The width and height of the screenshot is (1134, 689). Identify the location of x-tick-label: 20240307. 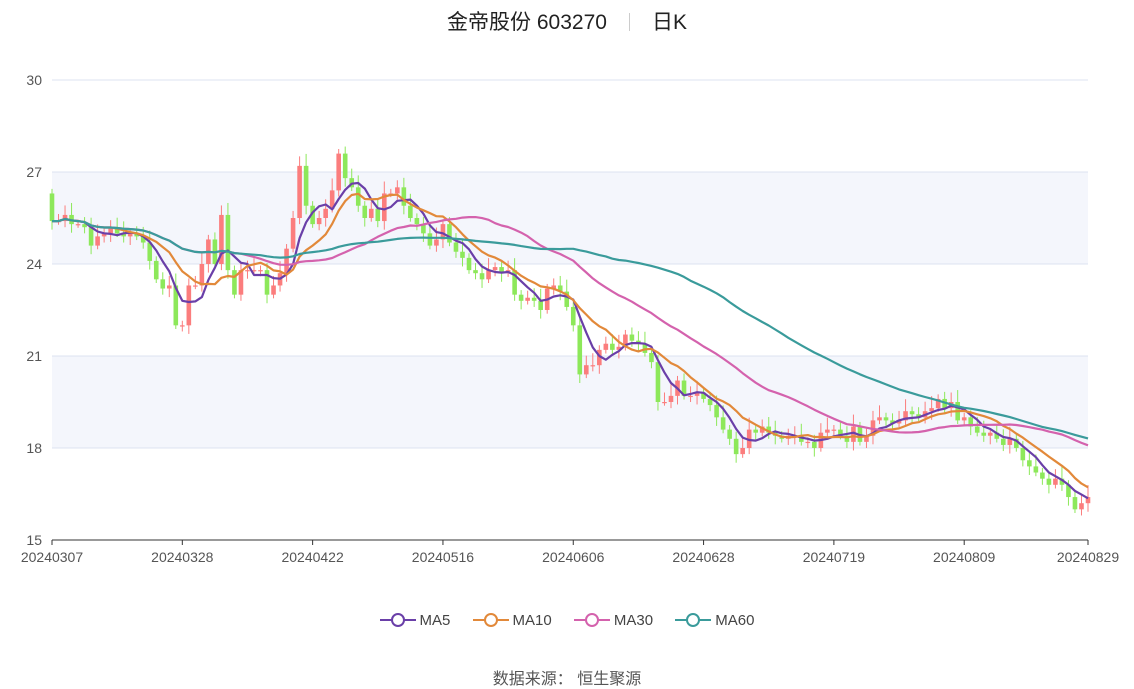
(52, 557).